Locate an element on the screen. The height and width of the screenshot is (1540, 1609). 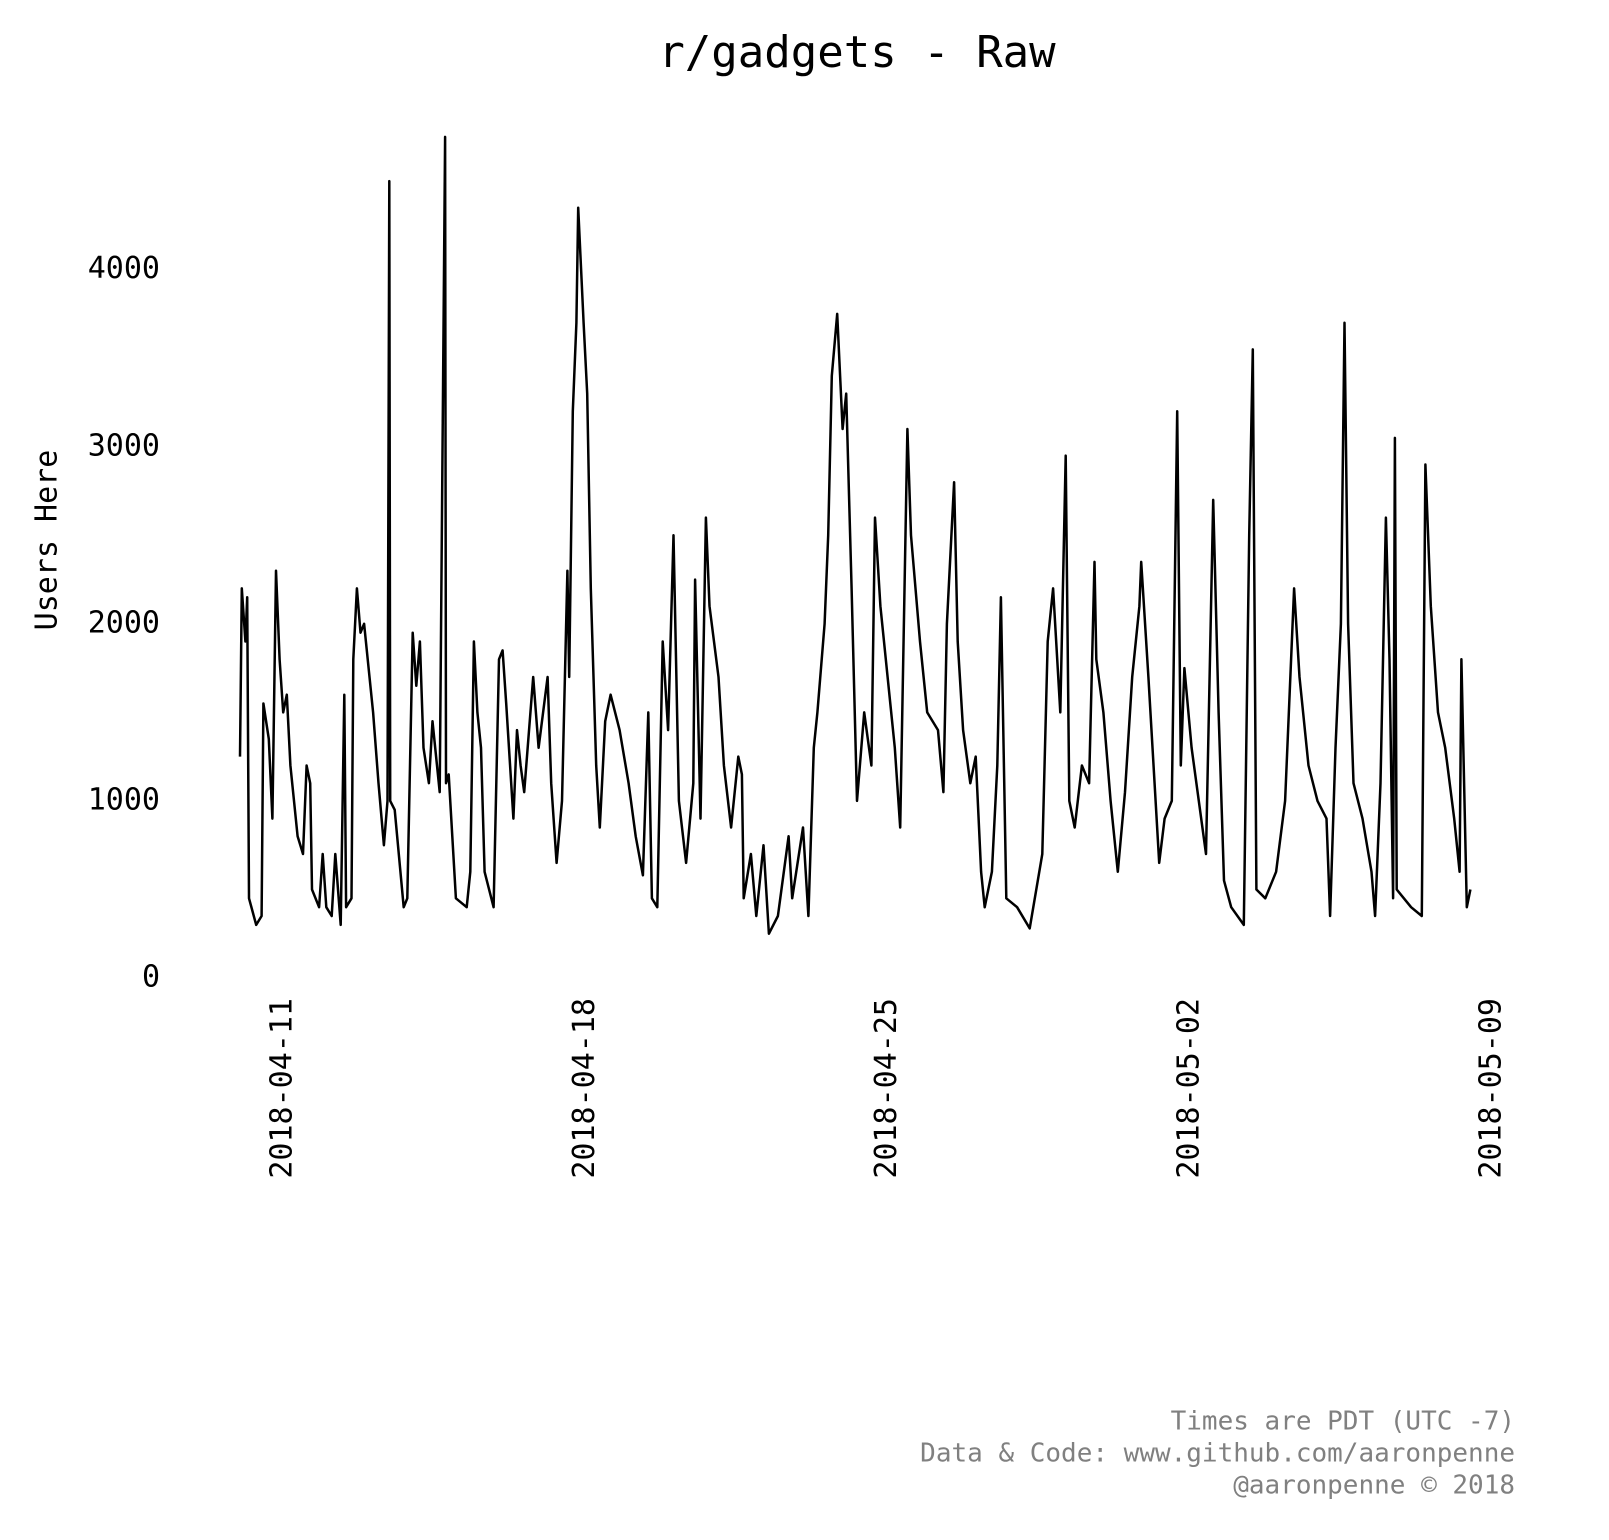
footer-line: @aaronpenne © 2018 is located at coordinates (1374, 1486).